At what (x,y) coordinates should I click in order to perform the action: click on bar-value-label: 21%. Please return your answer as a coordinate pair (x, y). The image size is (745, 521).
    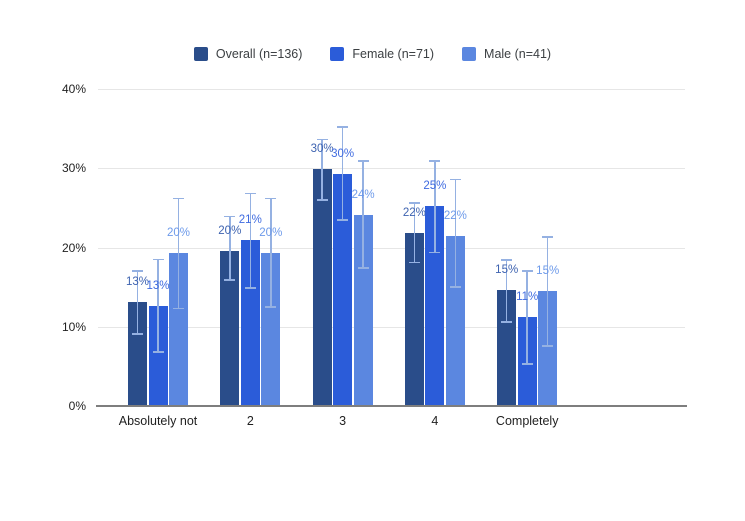
    Looking at the image, I should click on (250, 220).